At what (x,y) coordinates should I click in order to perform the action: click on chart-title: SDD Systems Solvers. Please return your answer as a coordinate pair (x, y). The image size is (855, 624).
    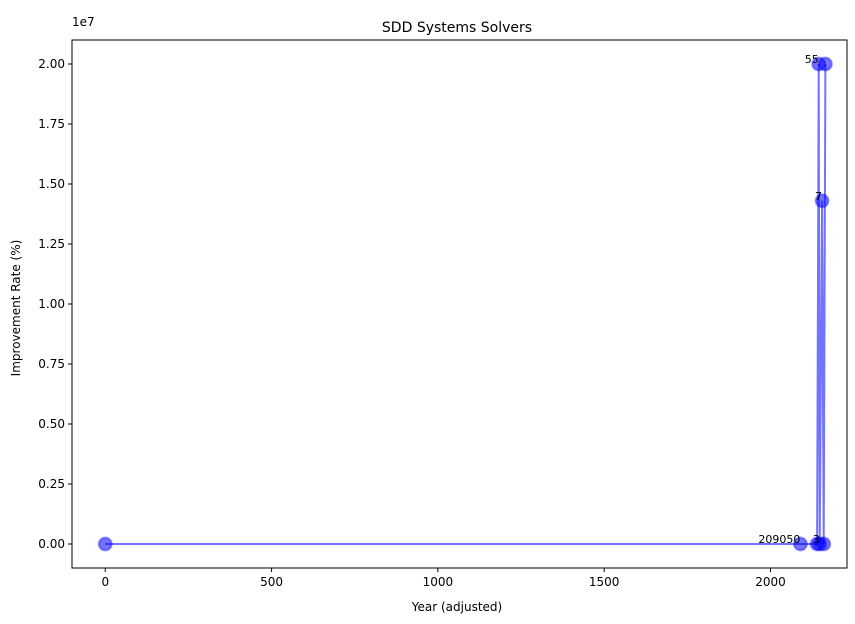
    Looking at the image, I should click on (457, 28).